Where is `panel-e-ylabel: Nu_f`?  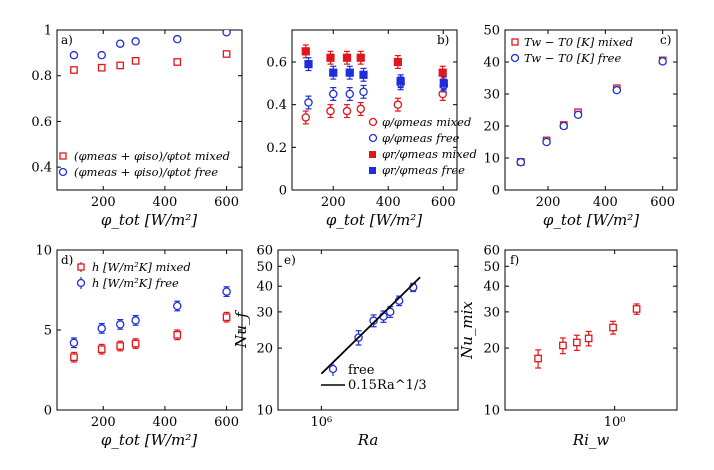 panel-e-ylabel: Nu_f is located at coordinates (241, 329).